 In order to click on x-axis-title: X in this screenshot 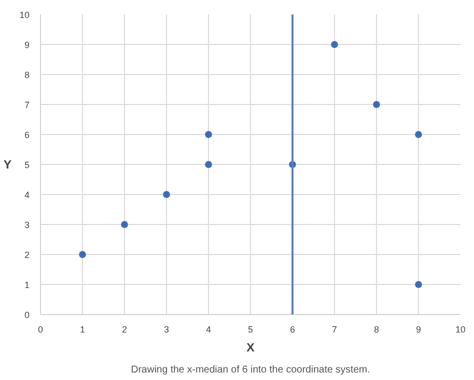, I will do `click(250, 347)`.